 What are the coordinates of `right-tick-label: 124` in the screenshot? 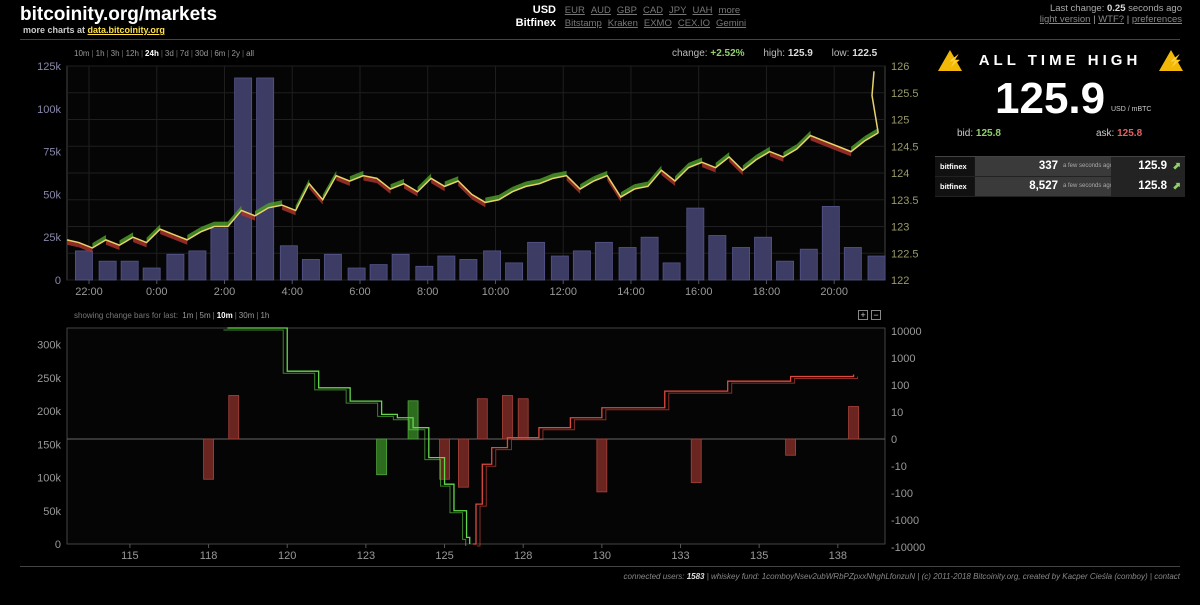 It's located at (900, 174).